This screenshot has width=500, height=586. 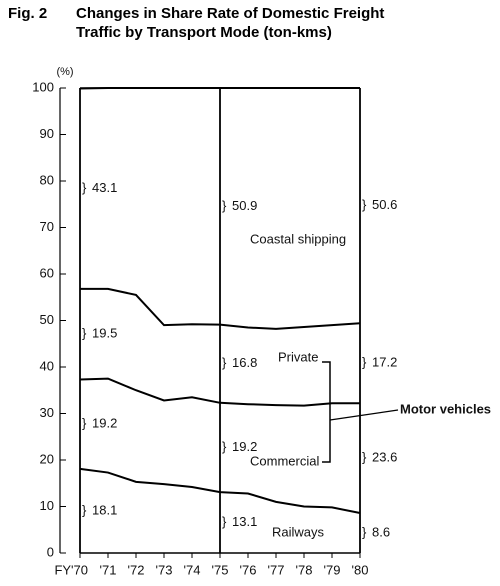 I want to click on y-tick-label: 30, so click(x=47, y=412).